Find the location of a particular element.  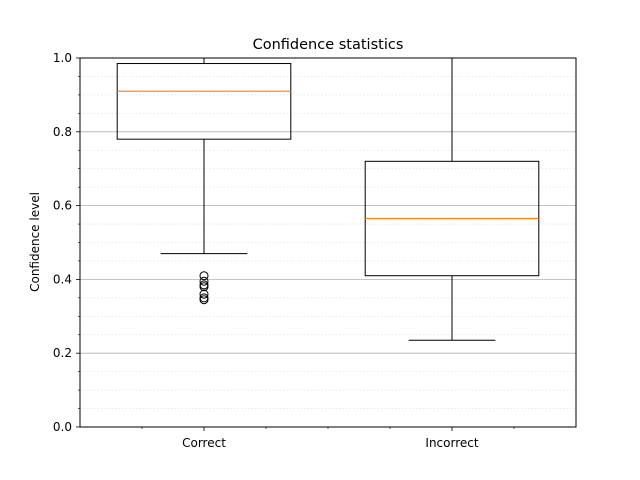

y-tick-label: 1.0 is located at coordinates (62, 58).